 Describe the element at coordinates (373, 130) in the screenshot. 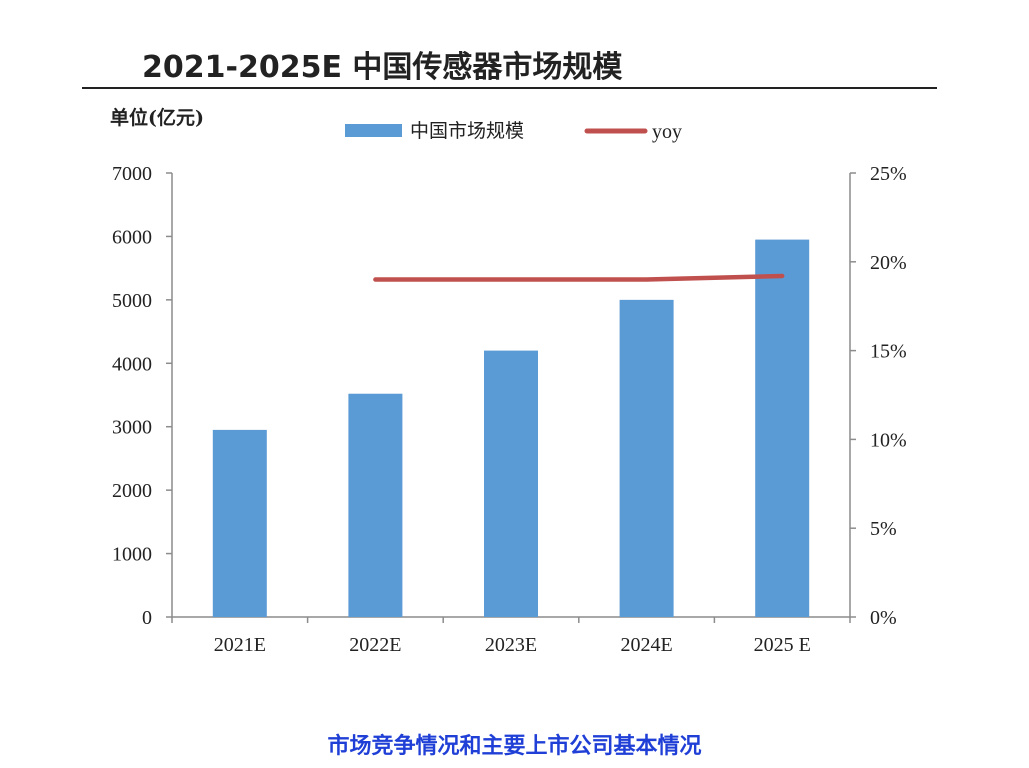

I see `legend-bar-swatch` at that location.